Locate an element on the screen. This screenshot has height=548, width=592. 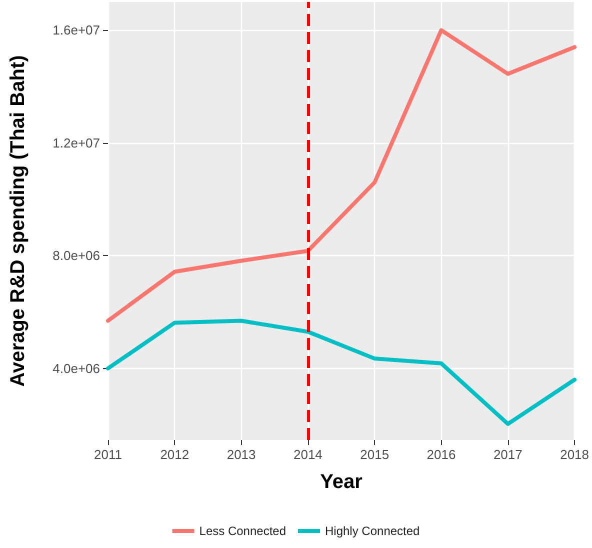
y-tick-label: 1.2e+07 is located at coordinates (76, 142).